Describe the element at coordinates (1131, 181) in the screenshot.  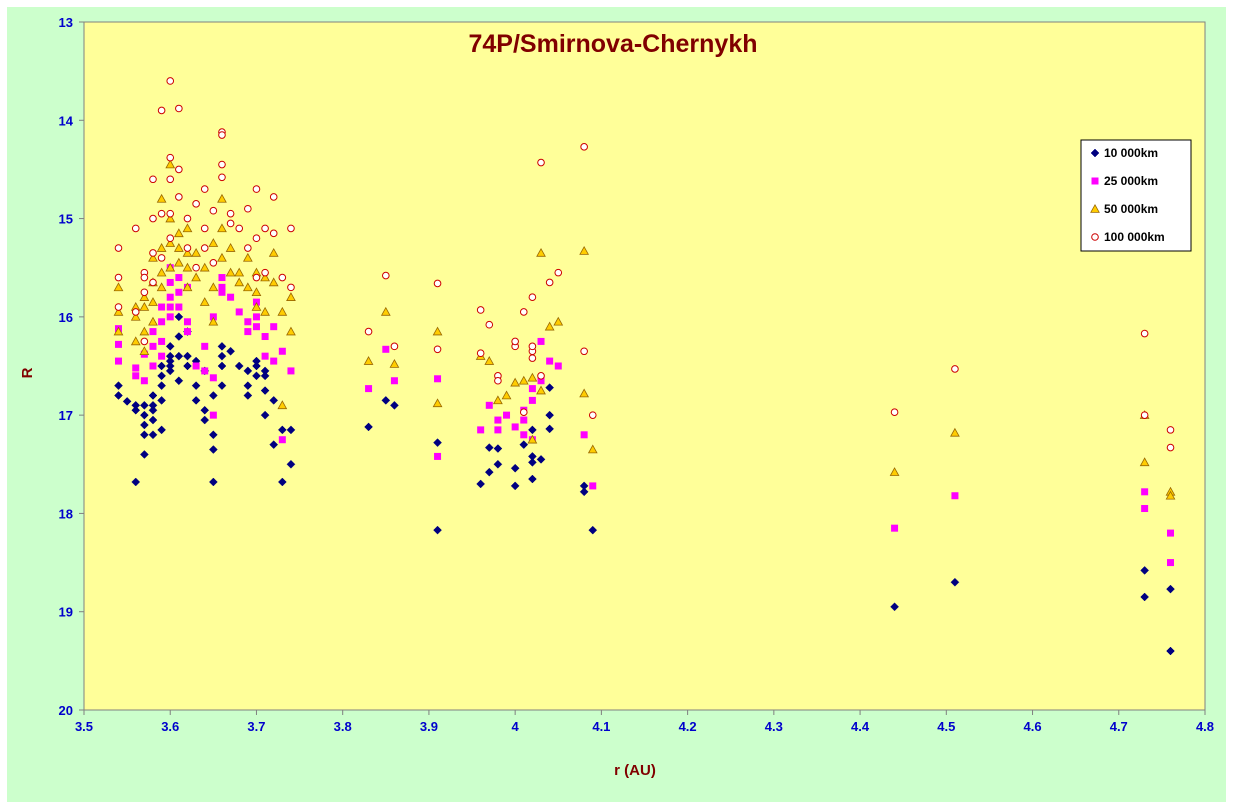
I see `legend-label: 25 000km` at that location.